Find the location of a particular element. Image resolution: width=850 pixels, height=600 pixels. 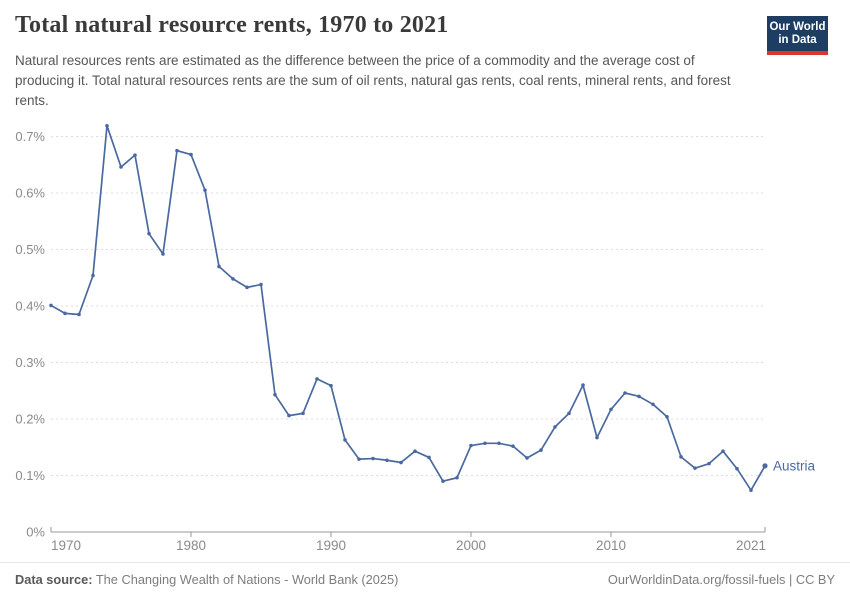

y-tick-label: 0.6% is located at coordinates (30, 193).